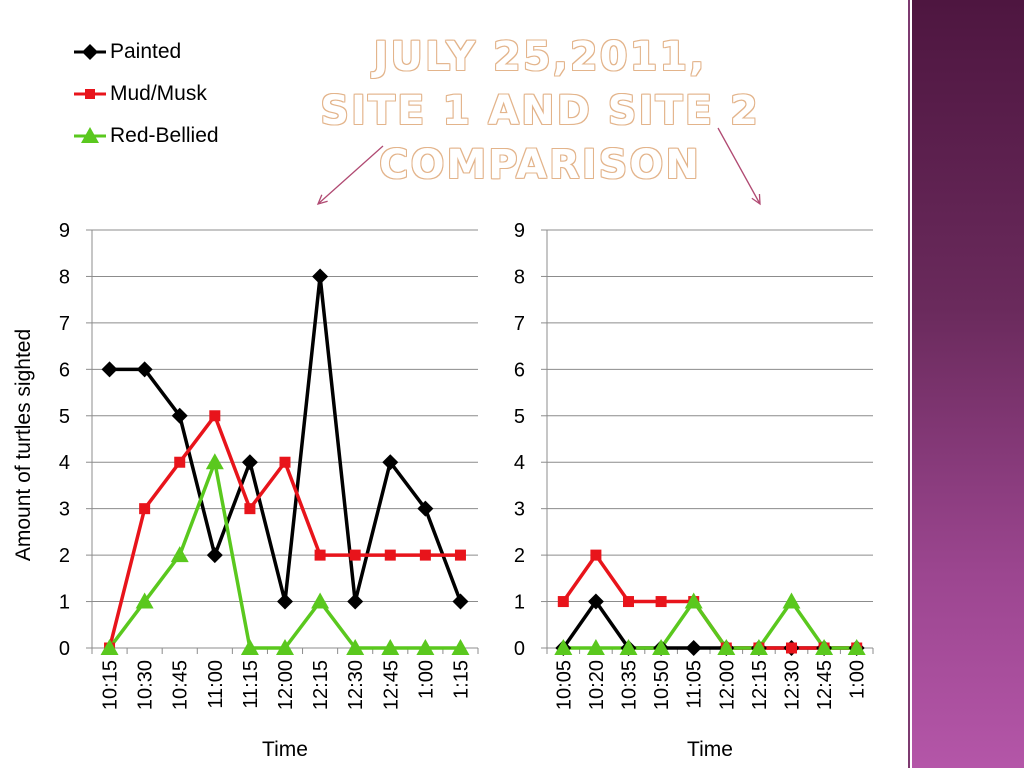 The image size is (1024, 768). Describe the element at coordinates (158, 93) in the screenshot. I see `legend-label-mud-musk: Mud/Musk` at that location.